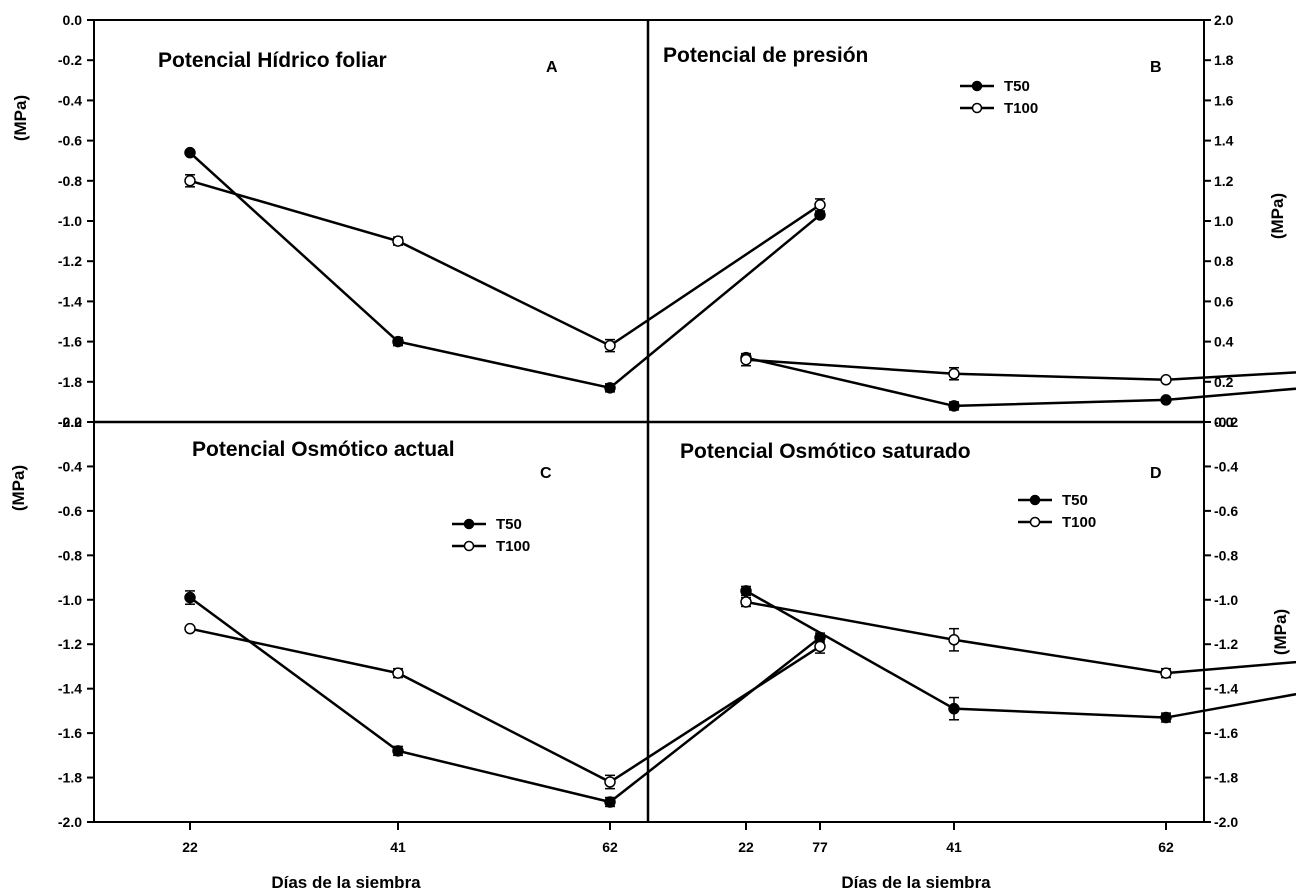 Image resolution: width=1296 pixels, height=893 pixels. I want to click on y-tick-label: 1.8, so click(1224, 60).